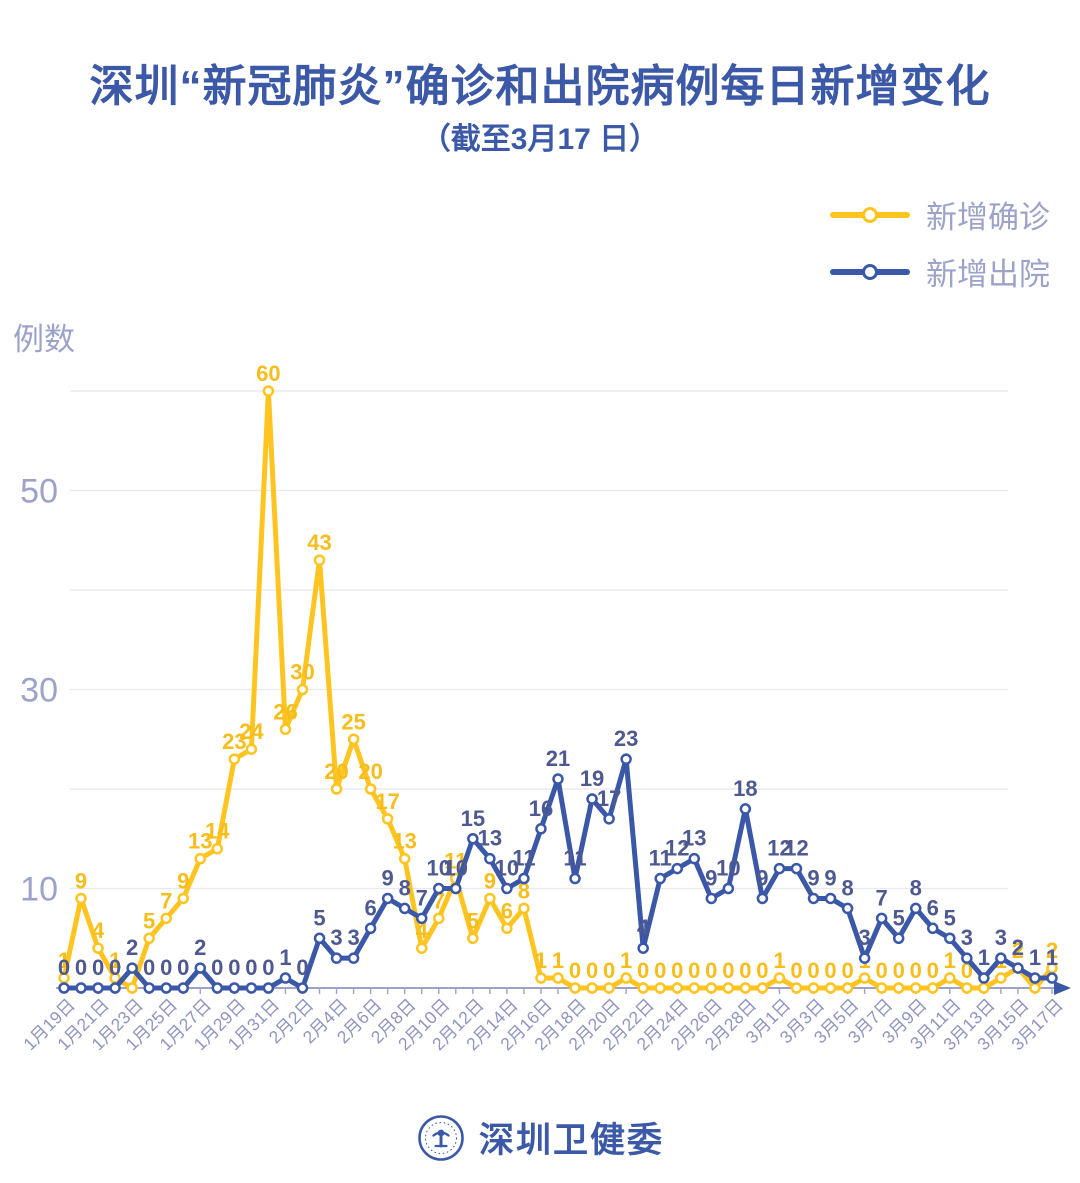 This screenshot has height=1183, width=1080. Describe the element at coordinates (940, 271) in the screenshot. I see `legend-item-discharged: 新增出院` at that location.